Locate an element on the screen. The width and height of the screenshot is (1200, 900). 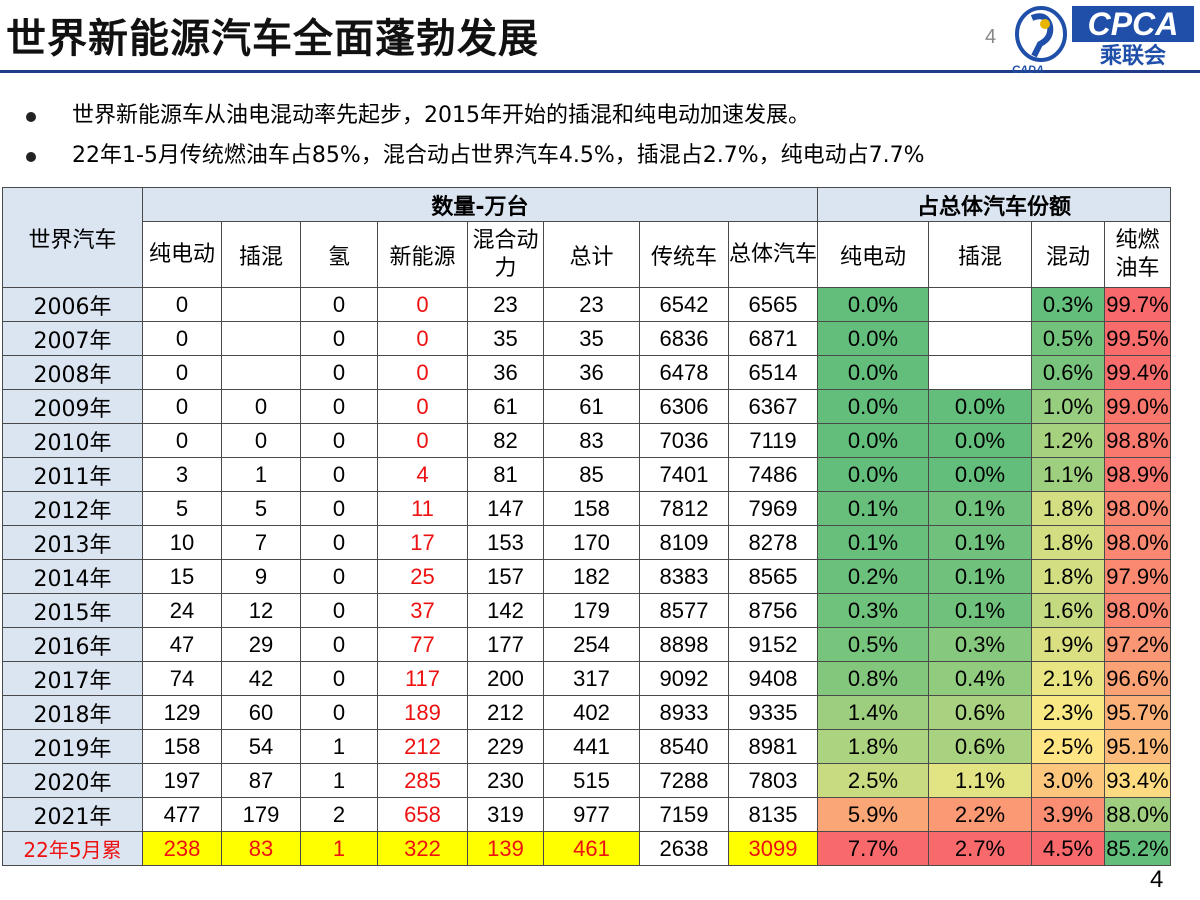
title-underline is located at coordinates (600, 71).